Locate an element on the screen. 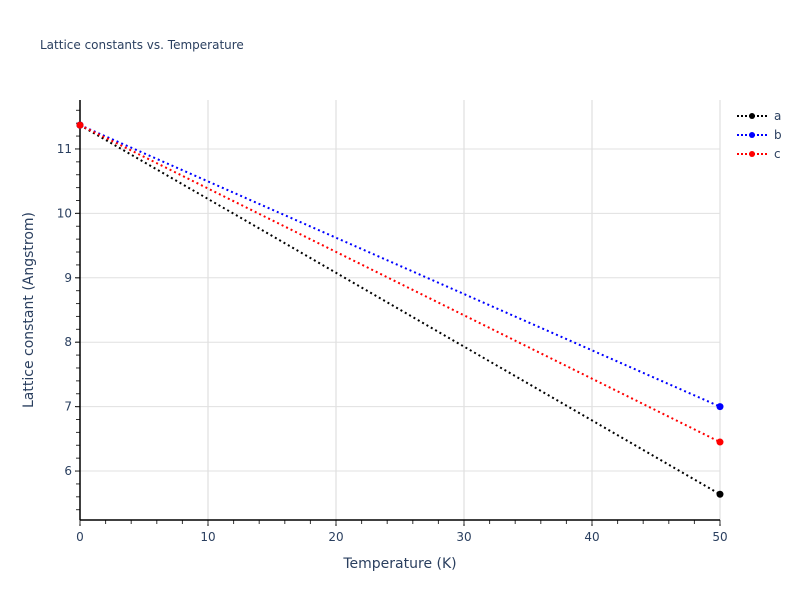 This screenshot has height=600, width=800. legend-item-c: c is located at coordinates (759, 153).